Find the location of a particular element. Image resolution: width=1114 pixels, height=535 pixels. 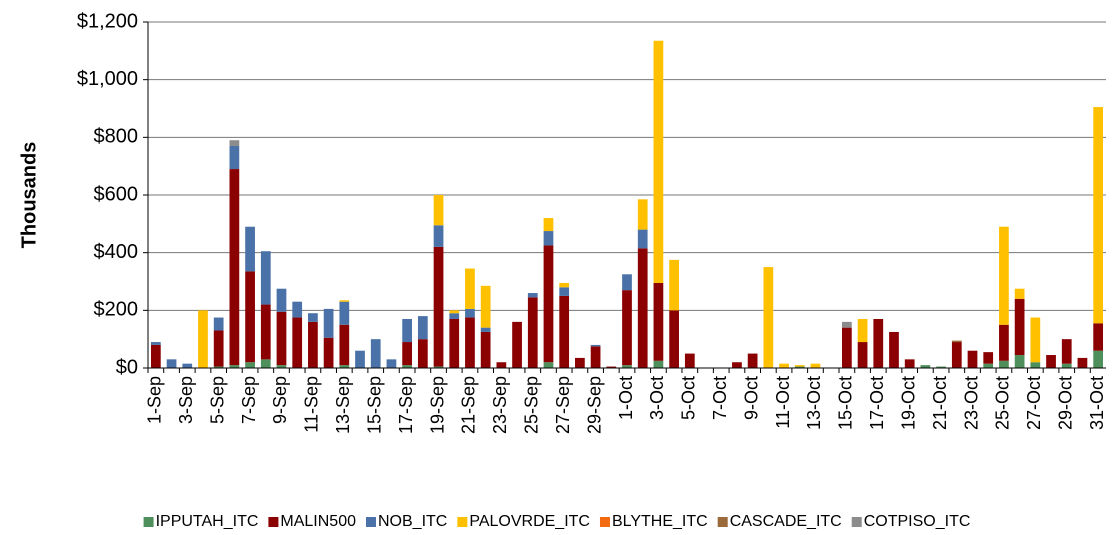

x-tick-label: 1-Sep is located at coordinates (155, 400).